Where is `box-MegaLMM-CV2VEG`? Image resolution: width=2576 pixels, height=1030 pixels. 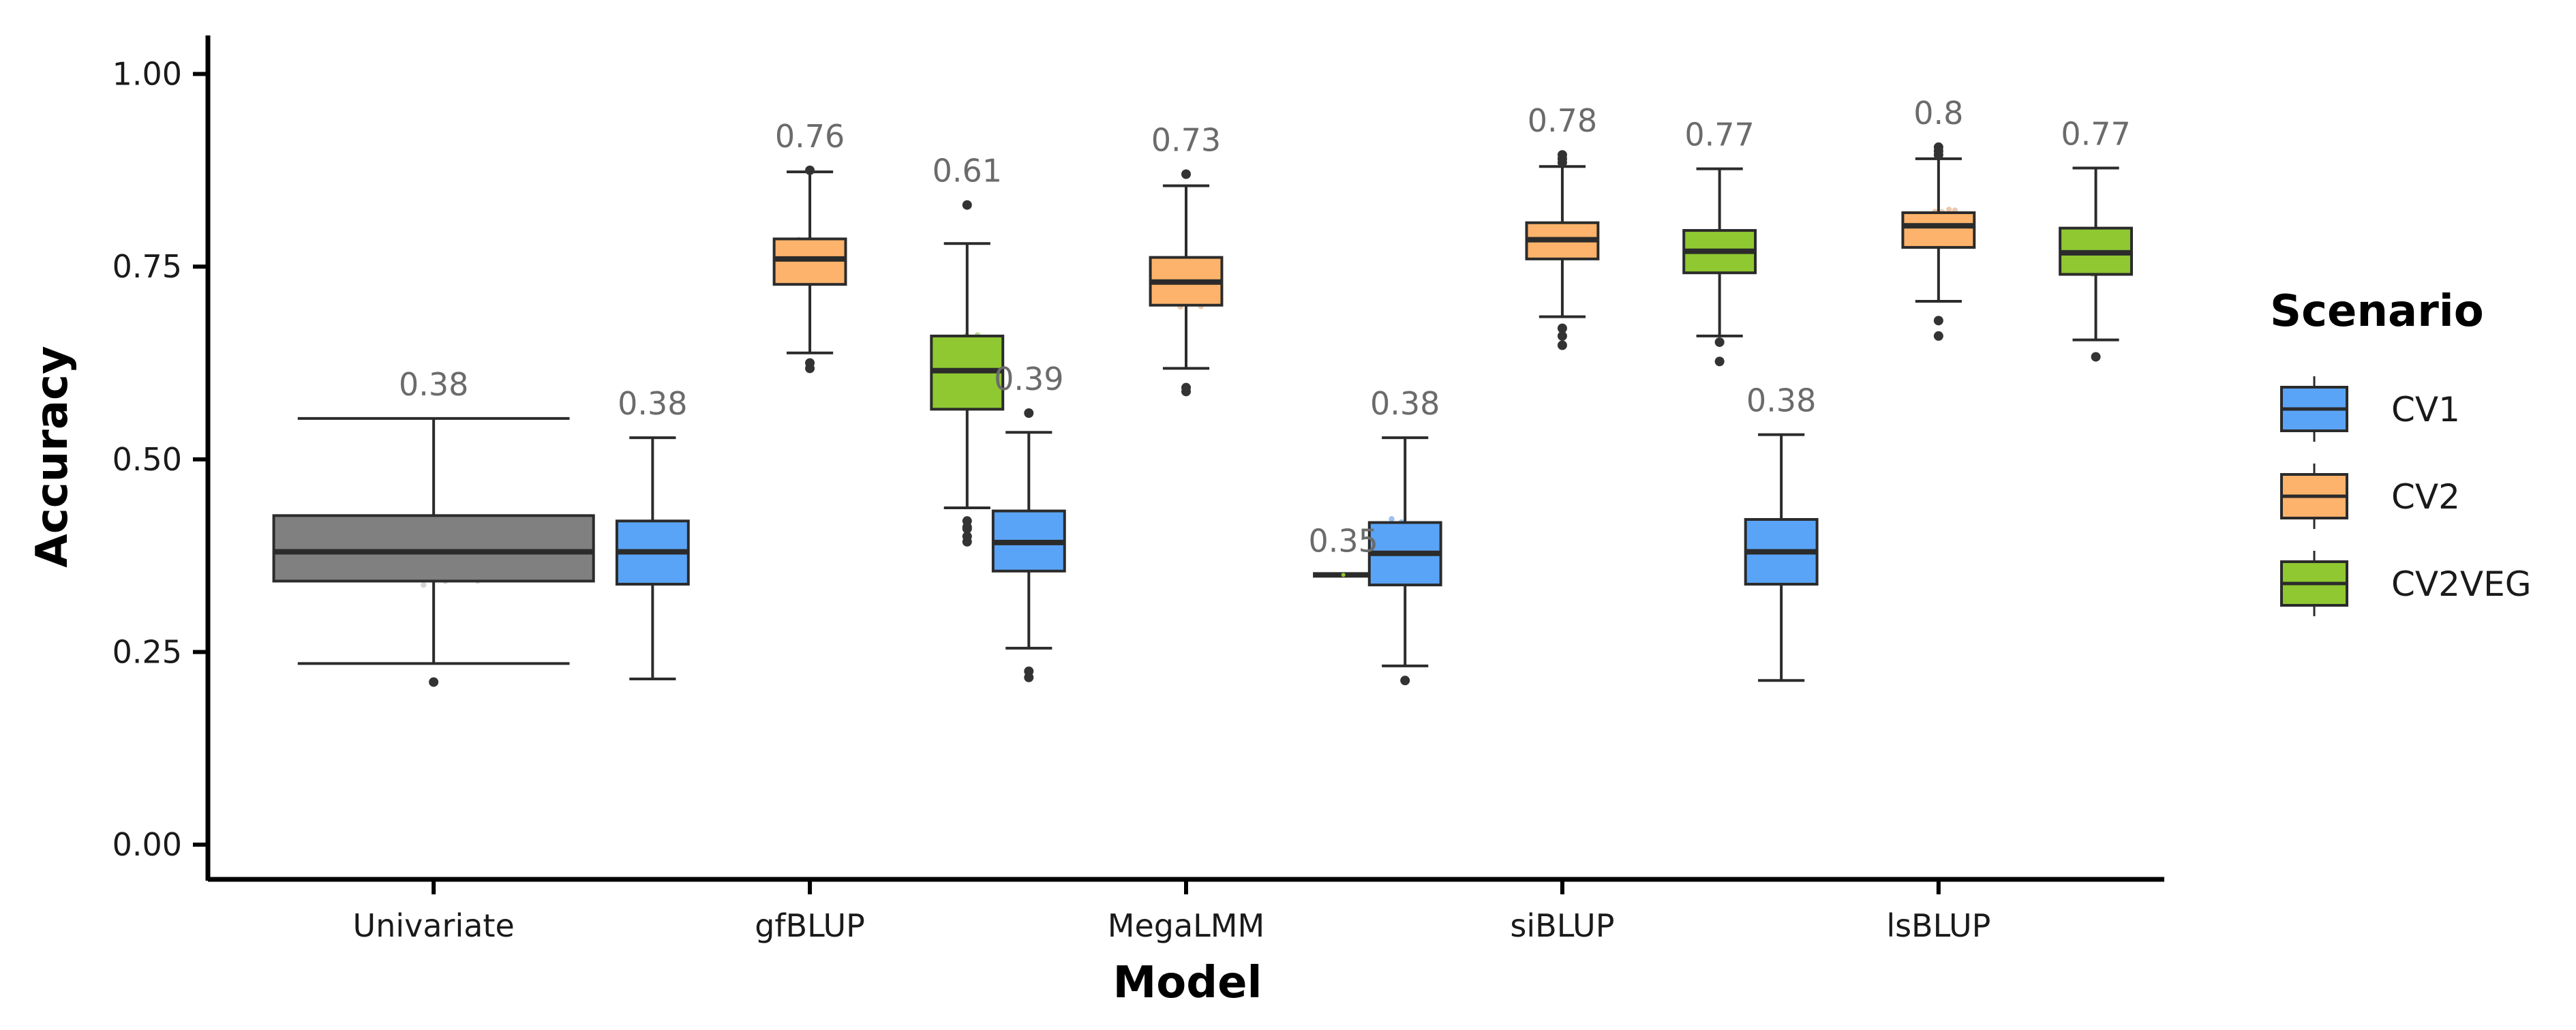
box-MegaLMM-CV2VEG is located at coordinates (1343, 575).